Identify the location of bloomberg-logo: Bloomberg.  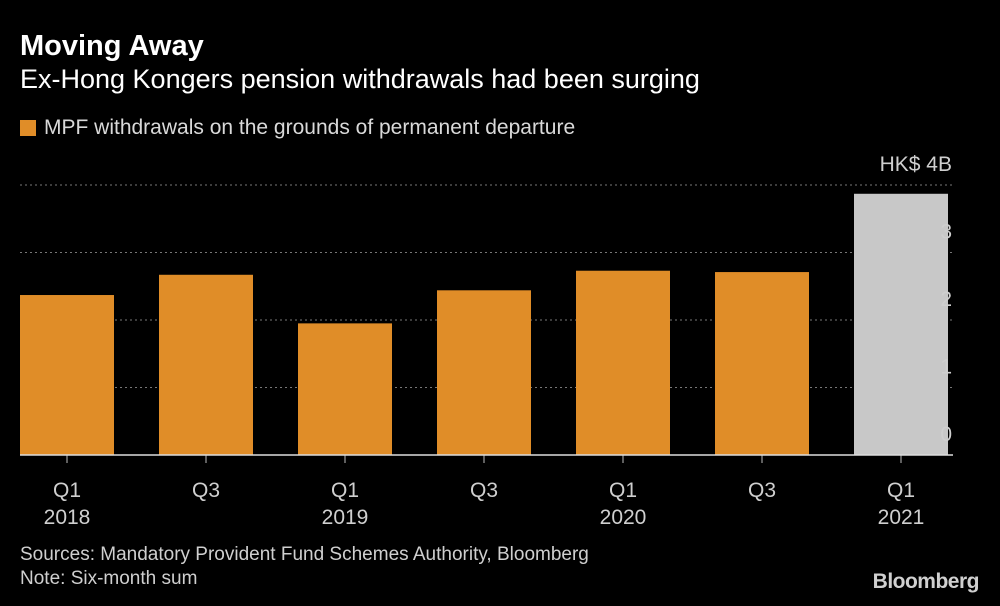
(926, 581).